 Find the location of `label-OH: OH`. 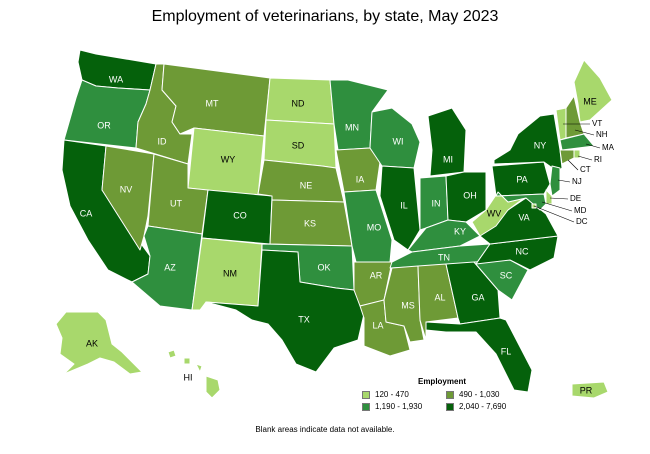

label-OH: OH is located at coordinates (470, 195).